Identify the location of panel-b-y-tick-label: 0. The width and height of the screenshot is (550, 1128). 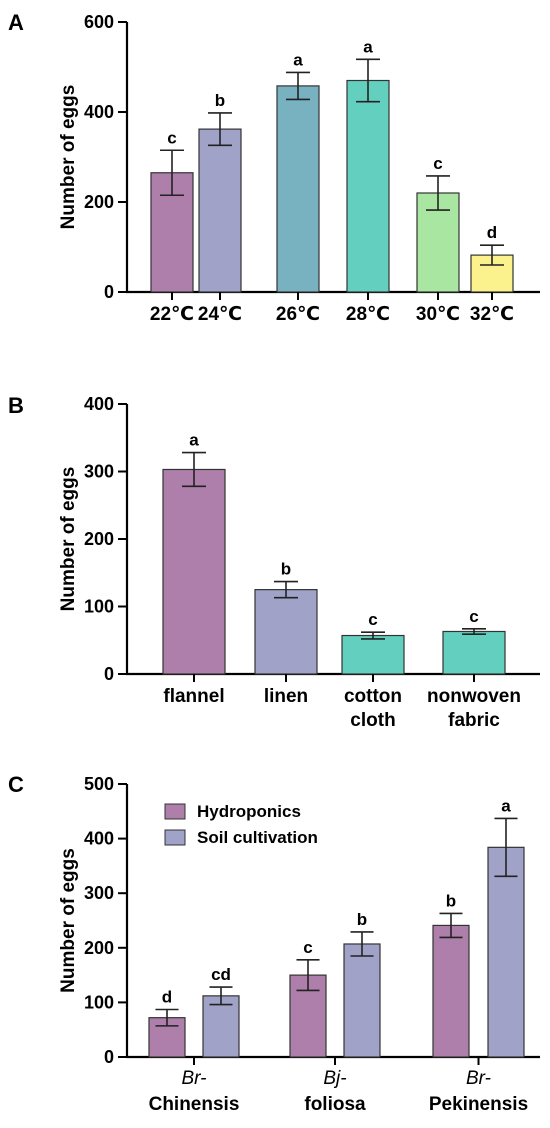
(109, 674).